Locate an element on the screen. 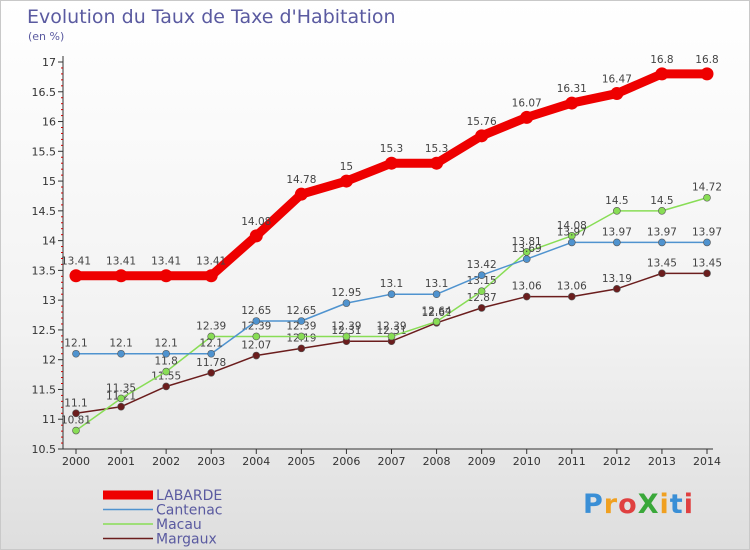 This screenshot has height=550, width=750. y-tick-label: 14 is located at coordinates (49, 241).